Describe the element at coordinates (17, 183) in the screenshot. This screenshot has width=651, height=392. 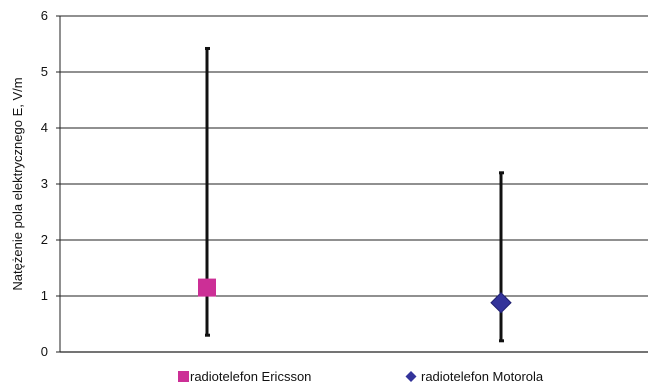
I see `y-axis-title: Natężenie pola elektrycznego E, V/m` at that location.